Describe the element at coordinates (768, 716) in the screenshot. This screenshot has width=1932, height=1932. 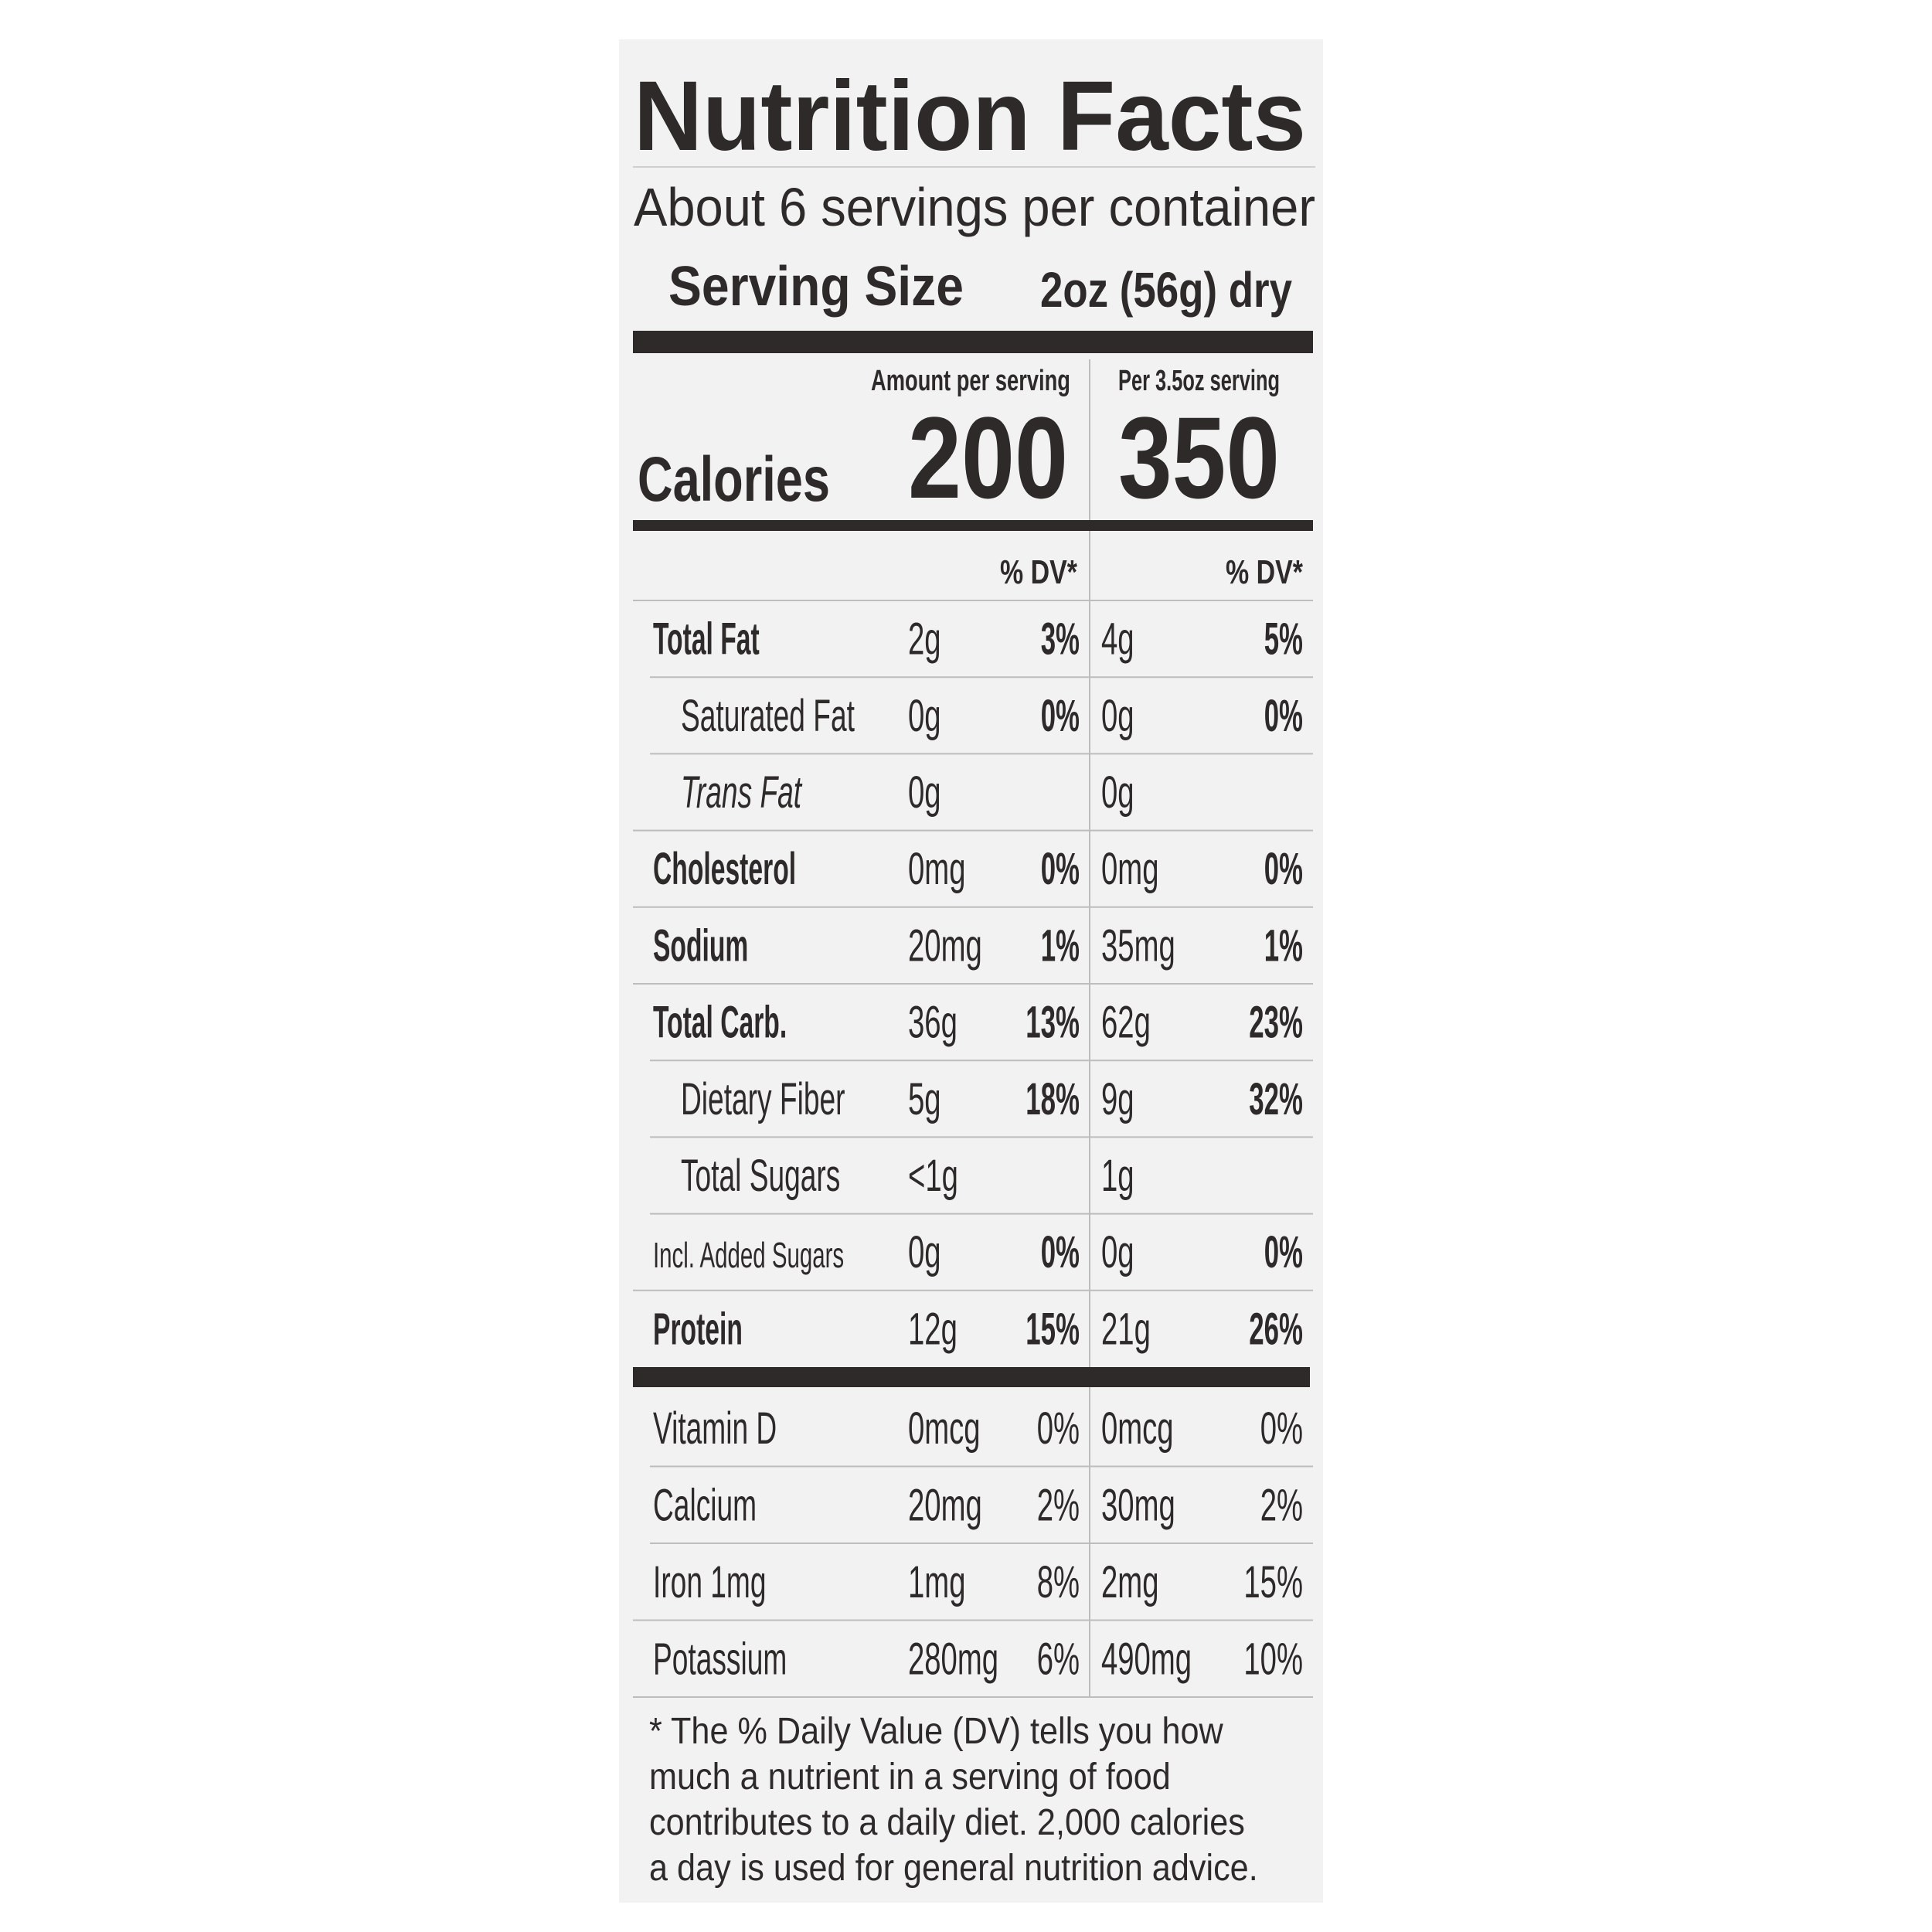
I see `nutrient-name: Saturated Fat` at that location.